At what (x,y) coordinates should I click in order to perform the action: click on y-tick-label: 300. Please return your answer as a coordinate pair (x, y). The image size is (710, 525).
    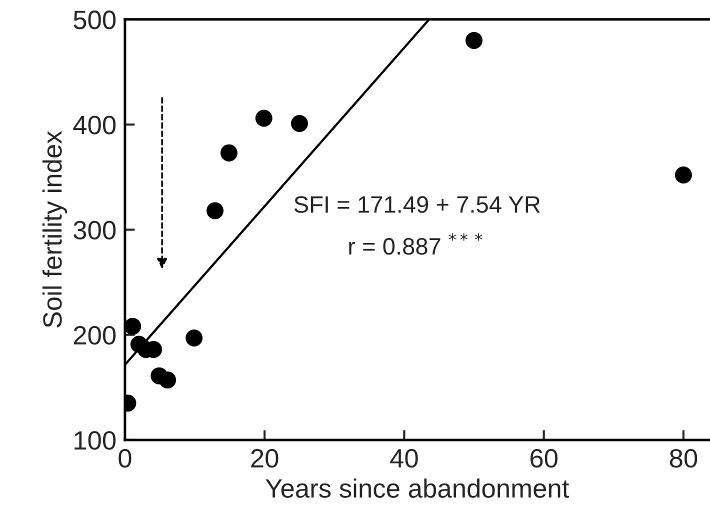
    Looking at the image, I should click on (95, 230).